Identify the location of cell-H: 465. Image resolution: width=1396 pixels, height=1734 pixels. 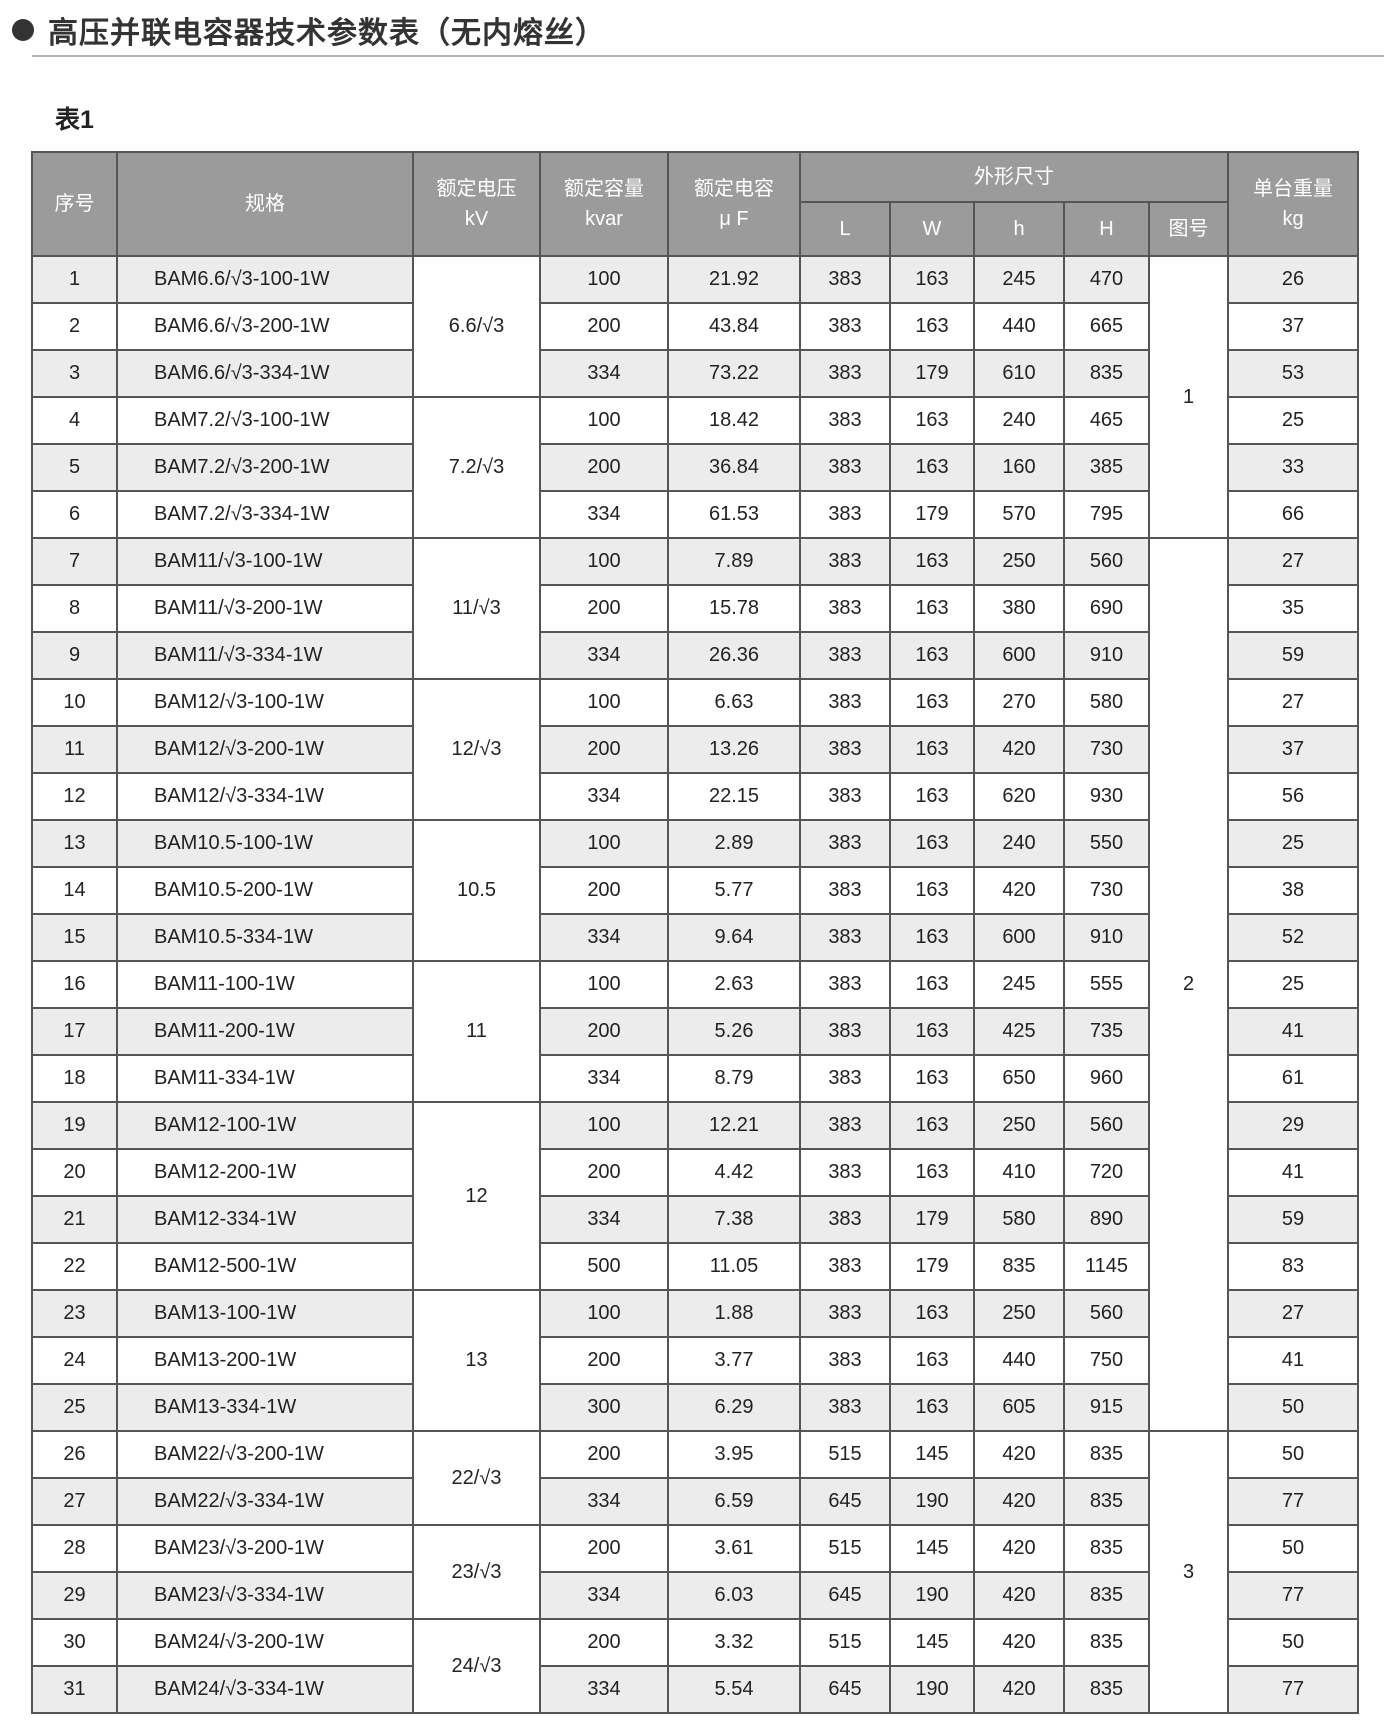
(1106, 420).